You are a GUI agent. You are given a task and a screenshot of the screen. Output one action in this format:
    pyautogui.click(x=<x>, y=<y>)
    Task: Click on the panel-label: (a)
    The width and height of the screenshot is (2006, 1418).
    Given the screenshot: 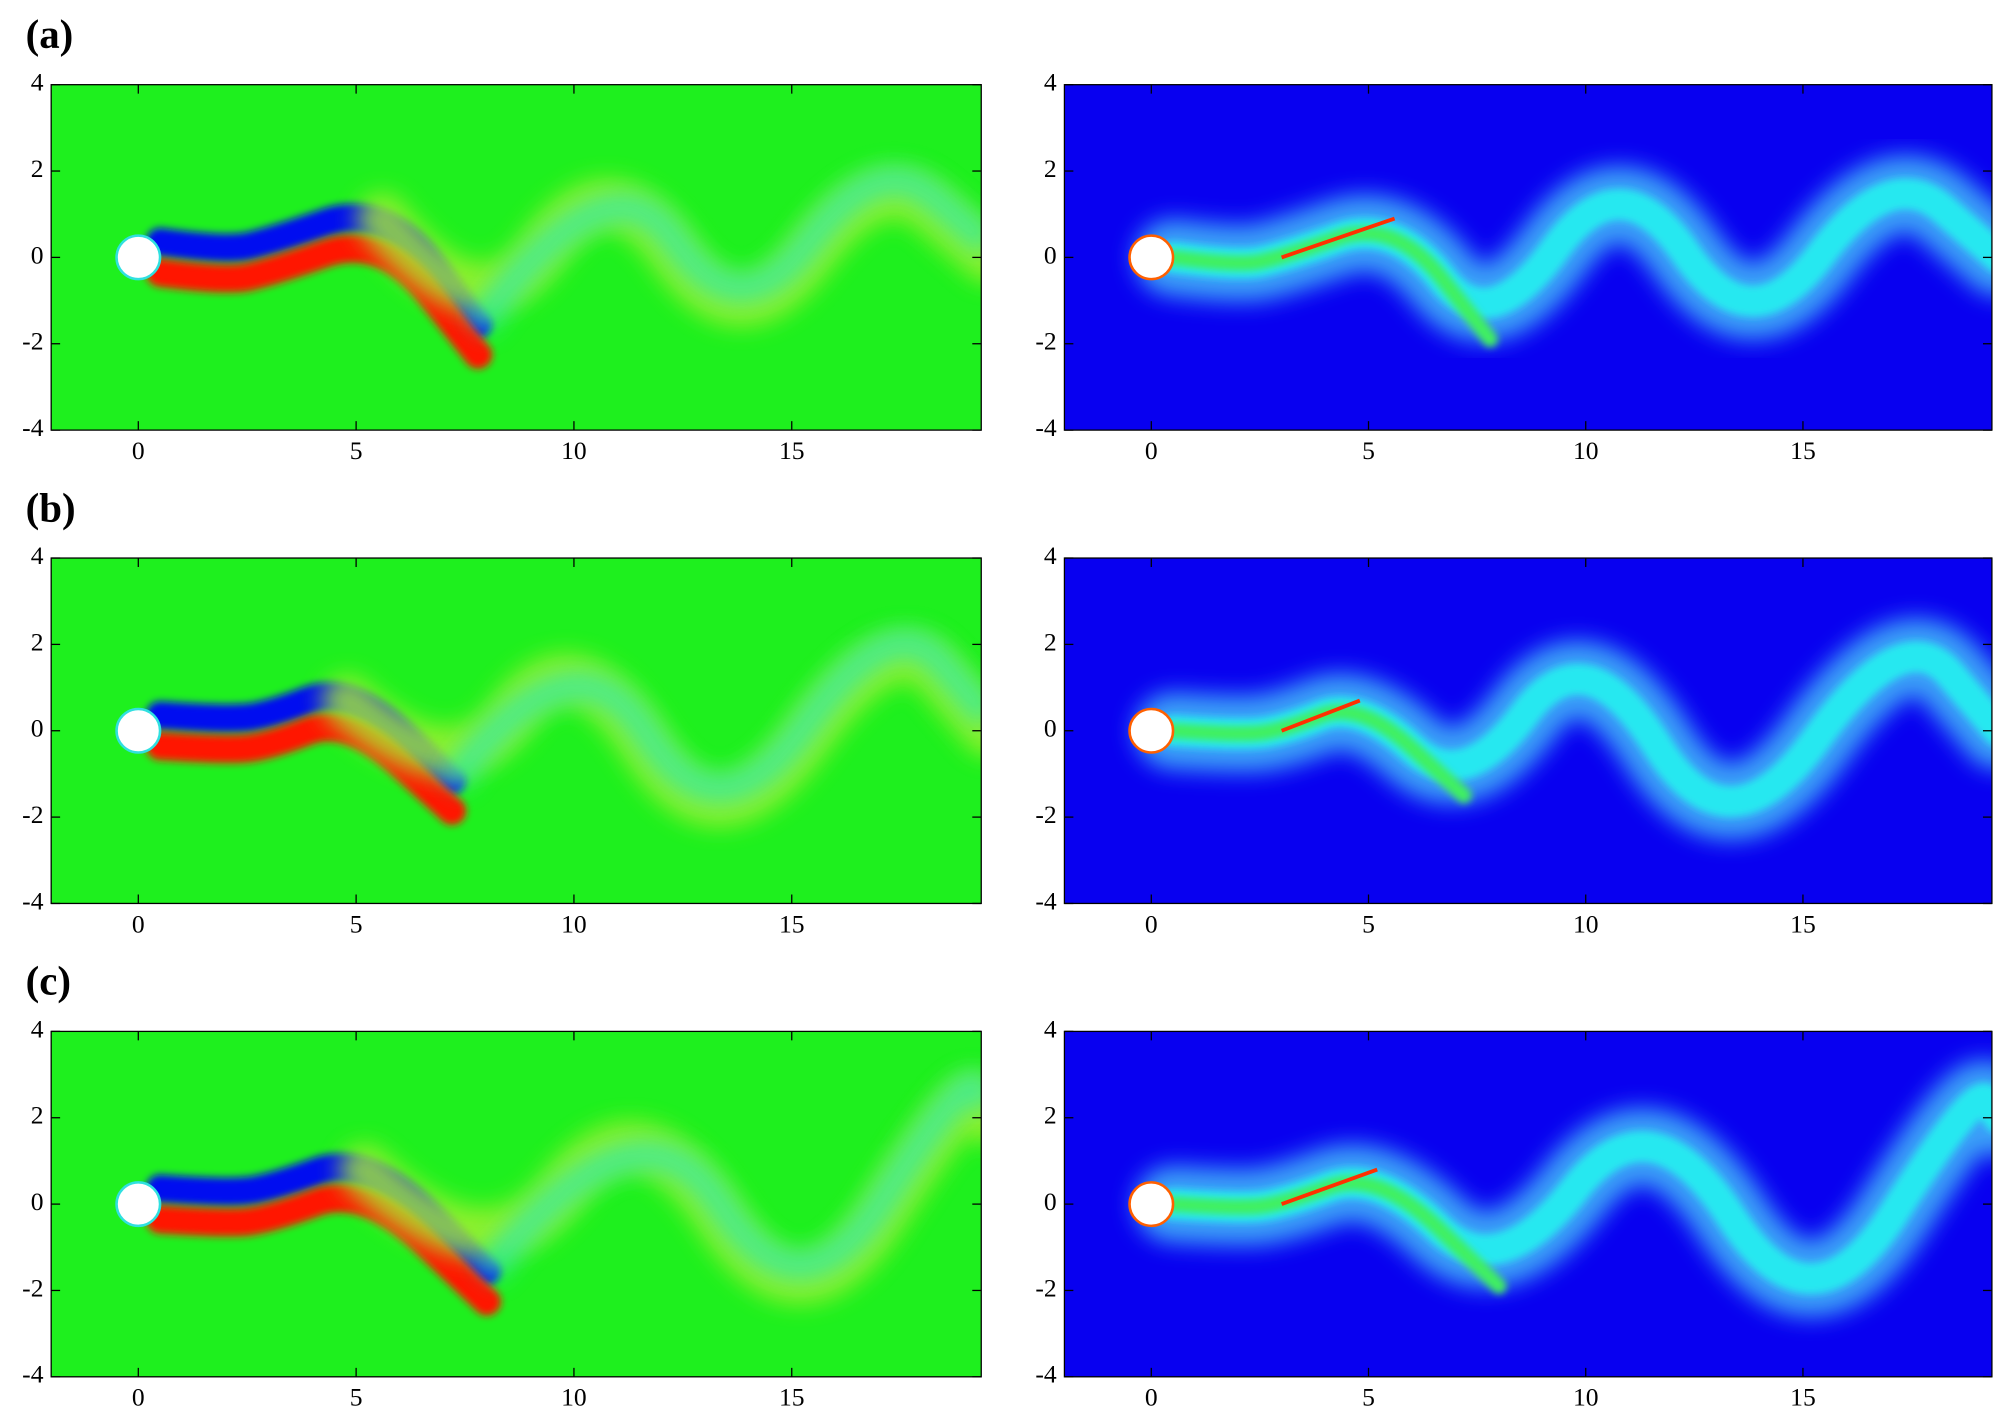 What is the action you would take?
    pyautogui.click(x=50, y=34)
    